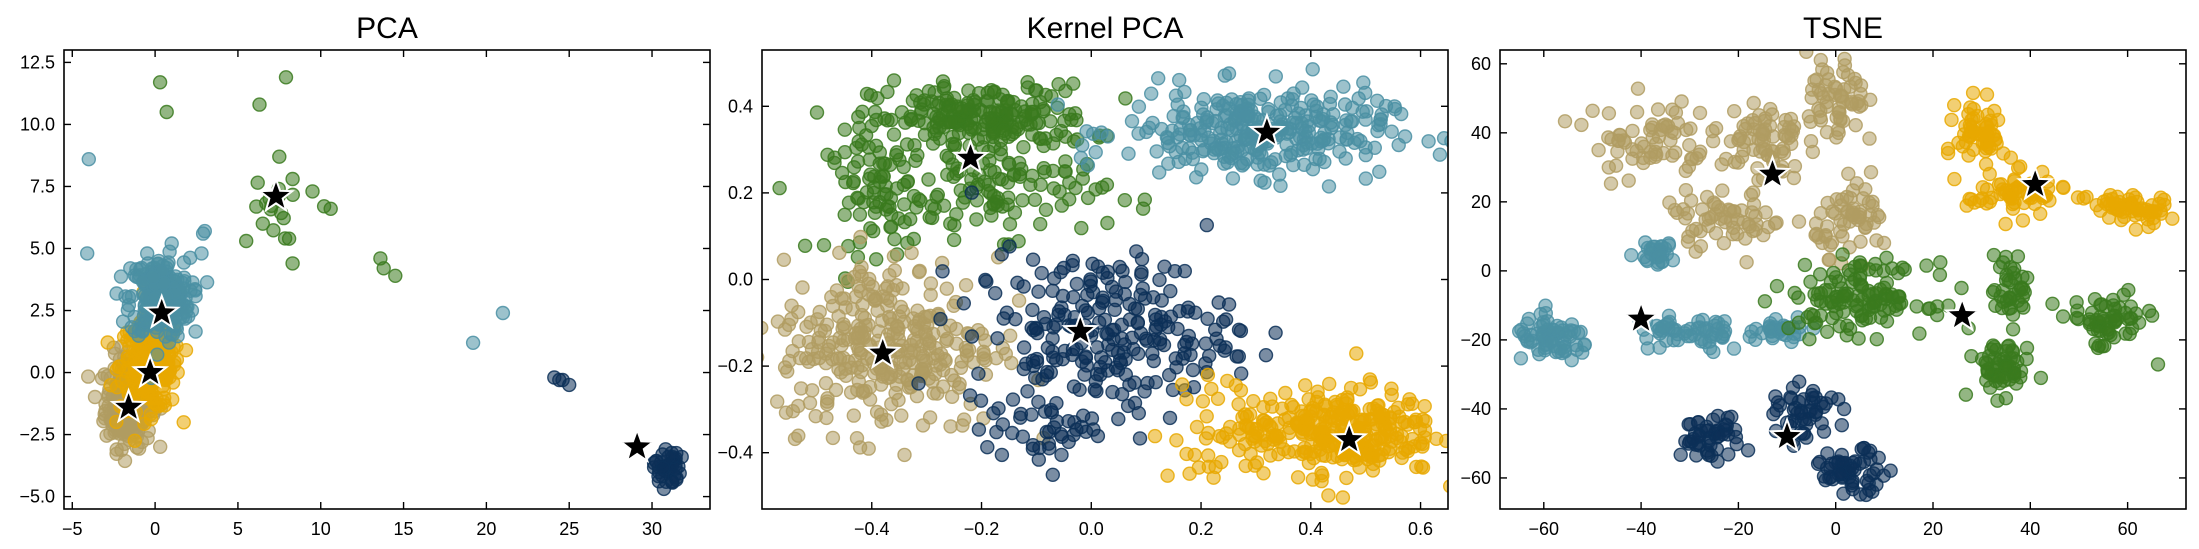 This screenshot has height=549, width=2199. What do you see at coordinates (1105, 28) in the screenshot?
I see `chart-title: Kernel PCA` at bounding box center [1105, 28].